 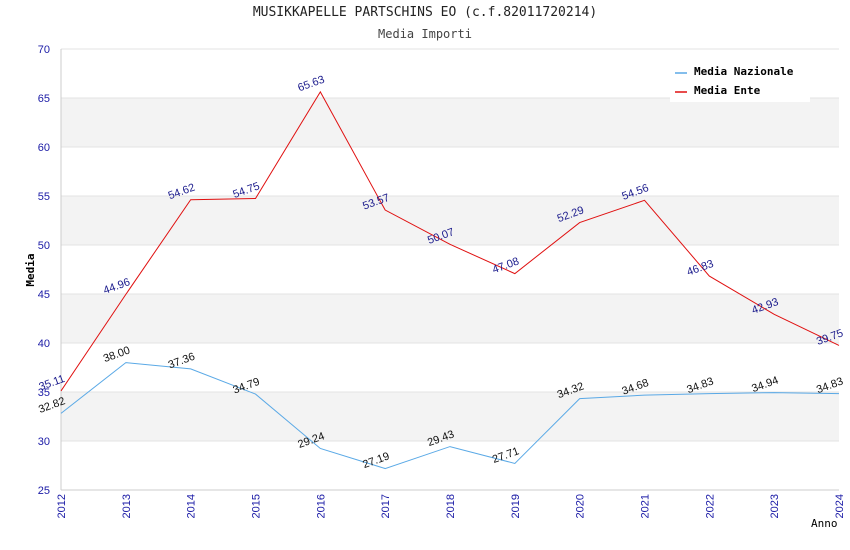 What do you see at coordinates (30, 269) in the screenshot?
I see `y-axis-label: Media` at bounding box center [30, 269].